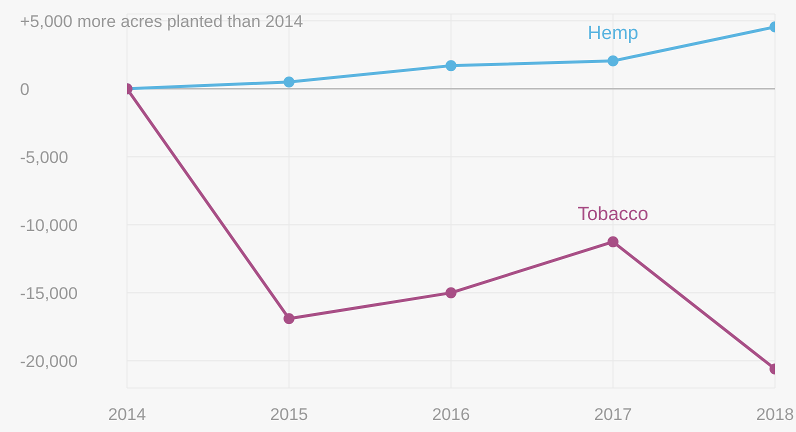 This screenshot has height=432, width=796. Describe the element at coordinates (451, 414) in the screenshot. I see `x-tick-label: 2016` at that location.